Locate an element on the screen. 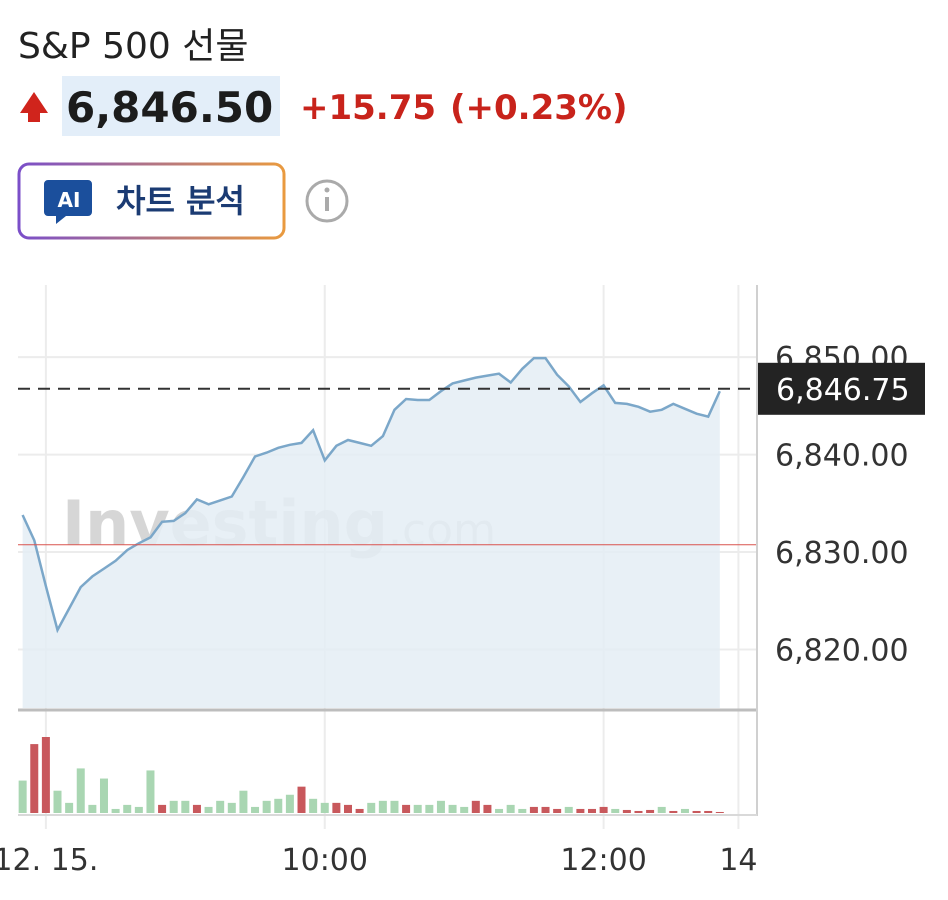  current-price-box is located at coordinates (841, 388).